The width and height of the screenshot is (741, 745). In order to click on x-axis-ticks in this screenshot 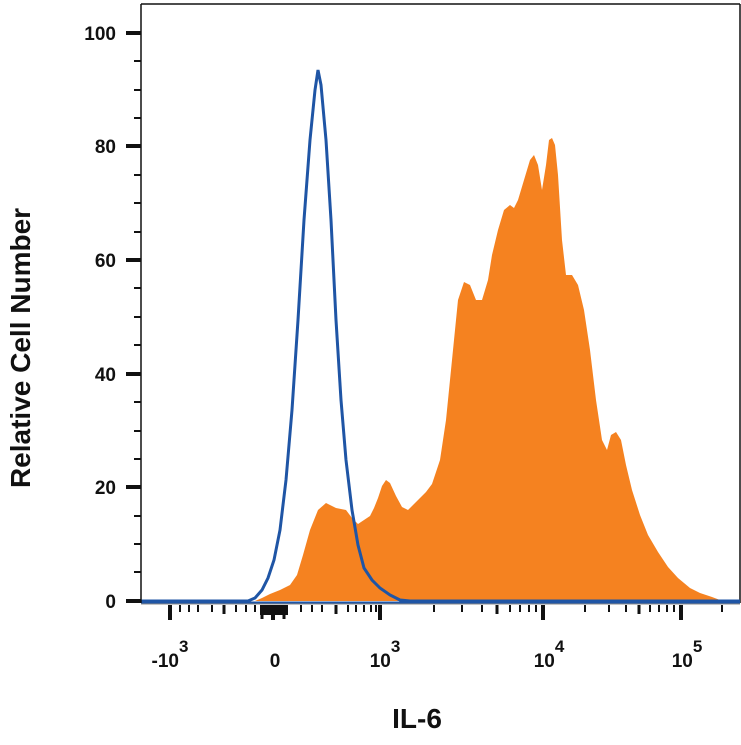, I will do `click(445, 612)`.